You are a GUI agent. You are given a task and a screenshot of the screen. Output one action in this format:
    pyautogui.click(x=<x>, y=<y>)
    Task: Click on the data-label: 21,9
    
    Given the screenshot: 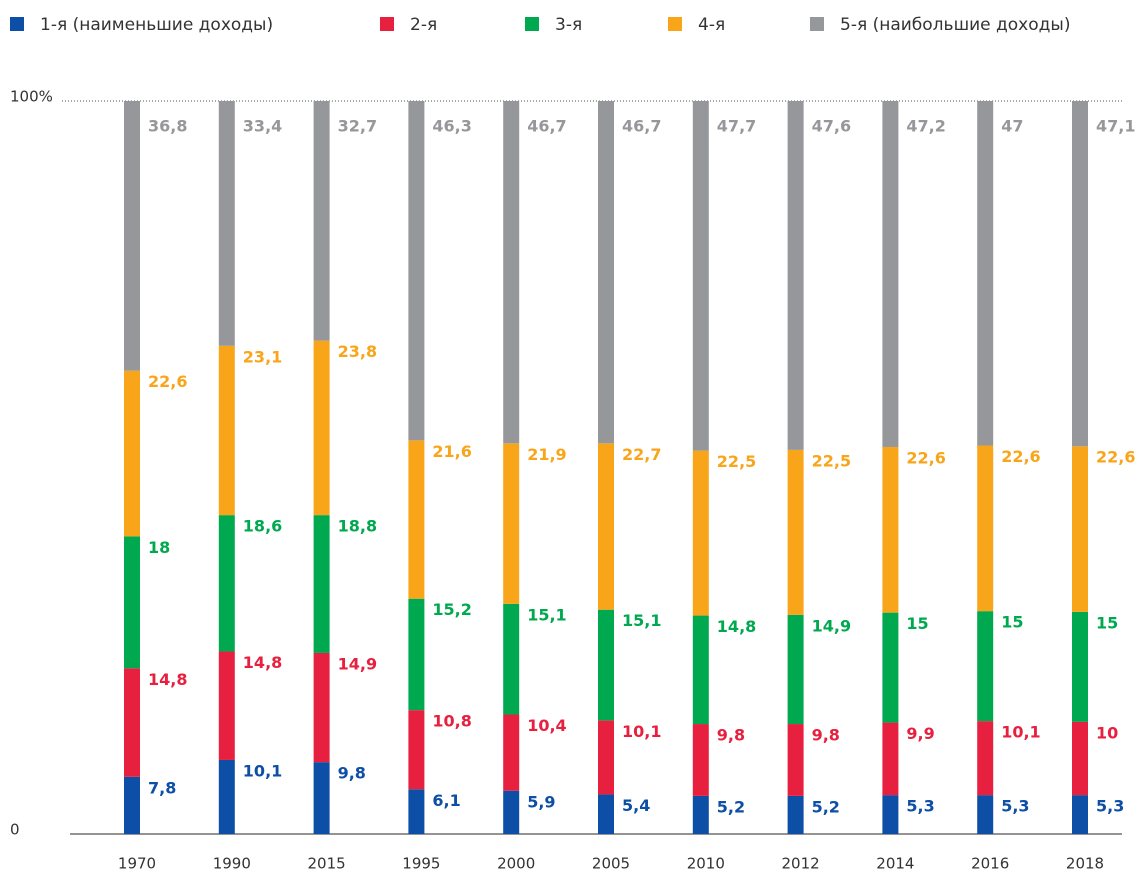 What is the action you would take?
    pyautogui.click(x=546, y=454)
    